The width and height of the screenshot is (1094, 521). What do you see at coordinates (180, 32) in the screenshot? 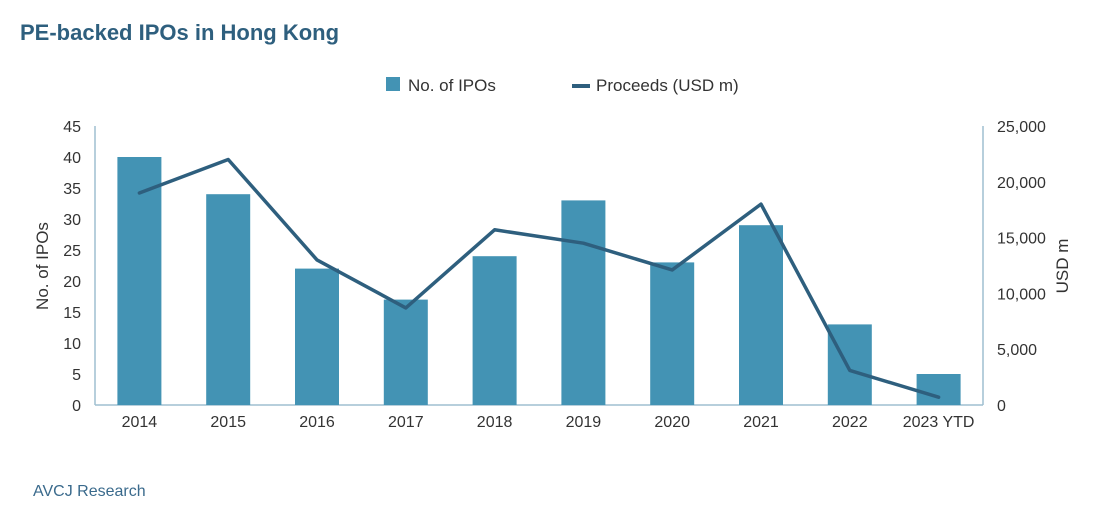
I see `chart-title: PE-backed IPOs in Hong Kong` at bounding box center [180, 32].